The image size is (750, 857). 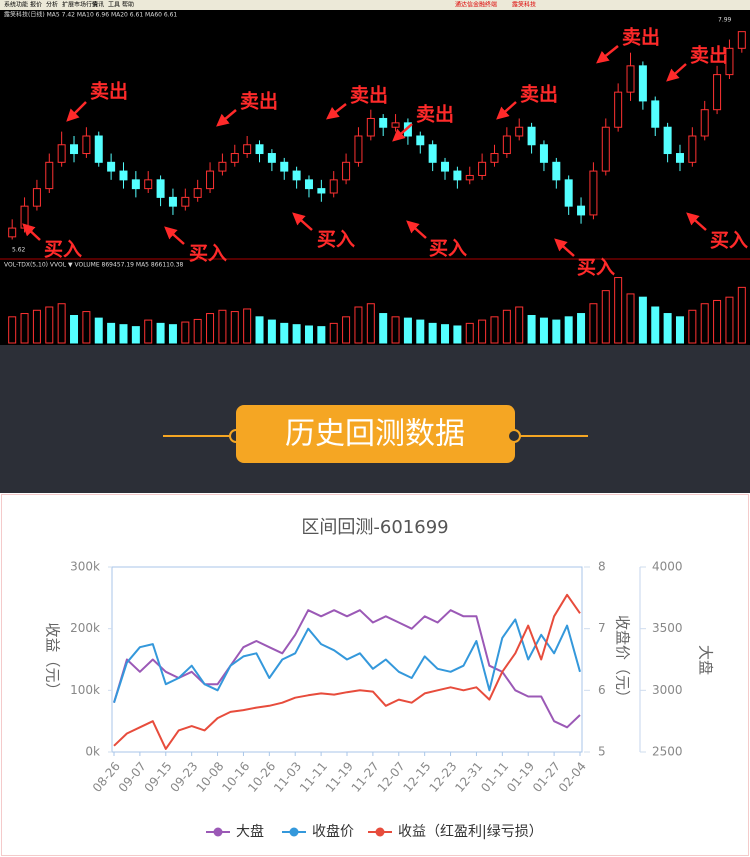 I want to click on banner-box, so click(x=375, y=434).